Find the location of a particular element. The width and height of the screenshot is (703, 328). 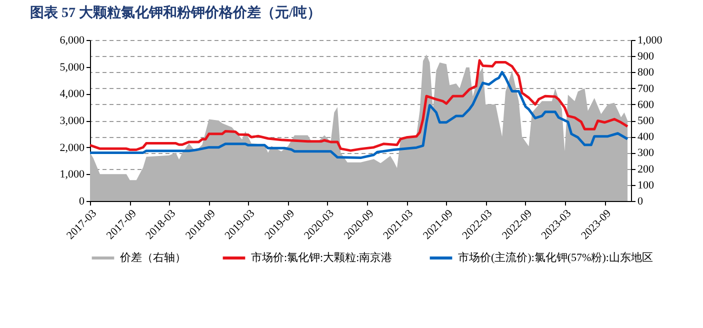

y2-tick-label: 1,000 is located at coordinates (650, 40).